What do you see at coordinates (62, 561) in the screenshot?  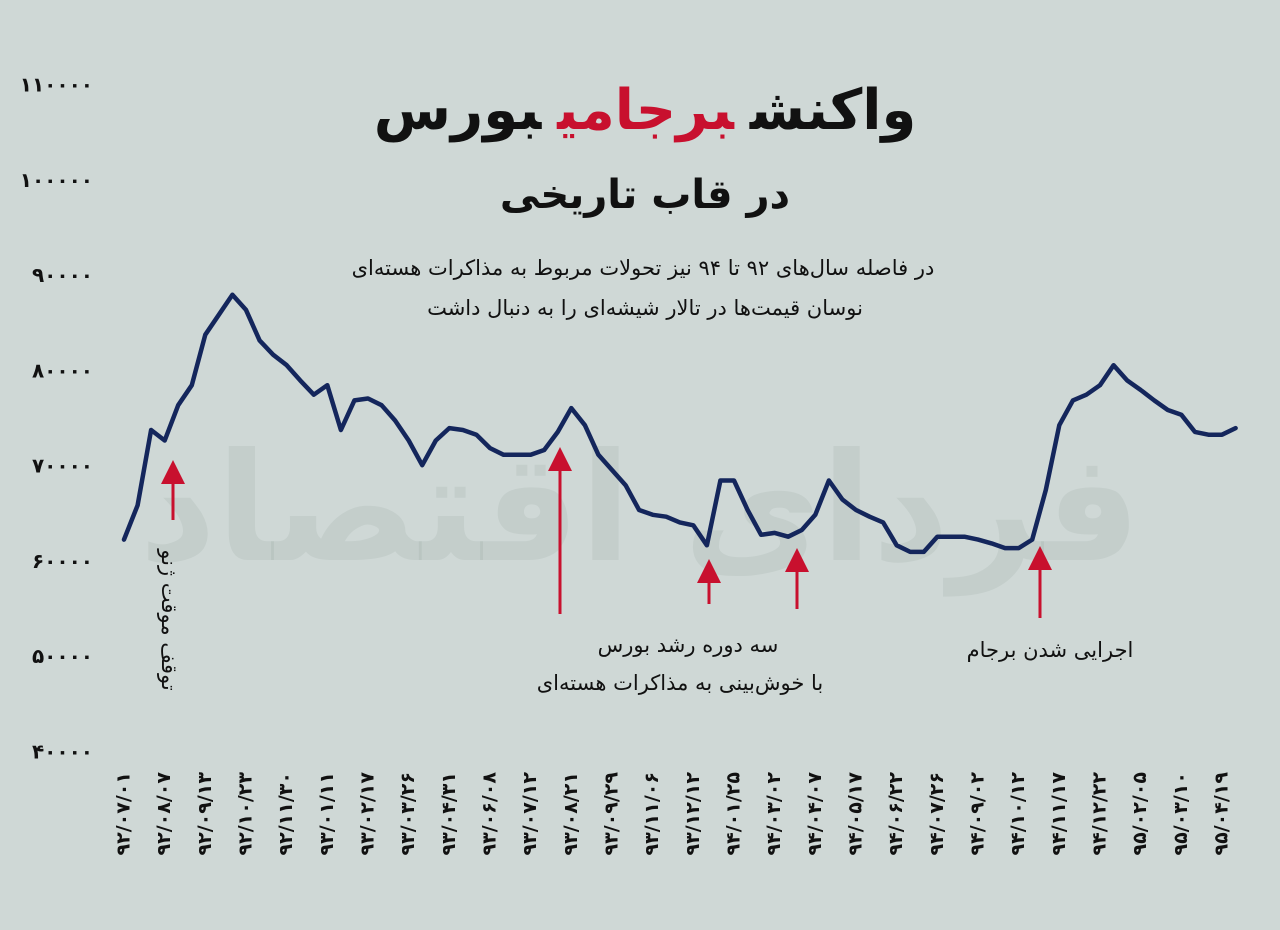 I see `y-tick-label: ۶۰۰۰۰` at bounding box center [62, 561].